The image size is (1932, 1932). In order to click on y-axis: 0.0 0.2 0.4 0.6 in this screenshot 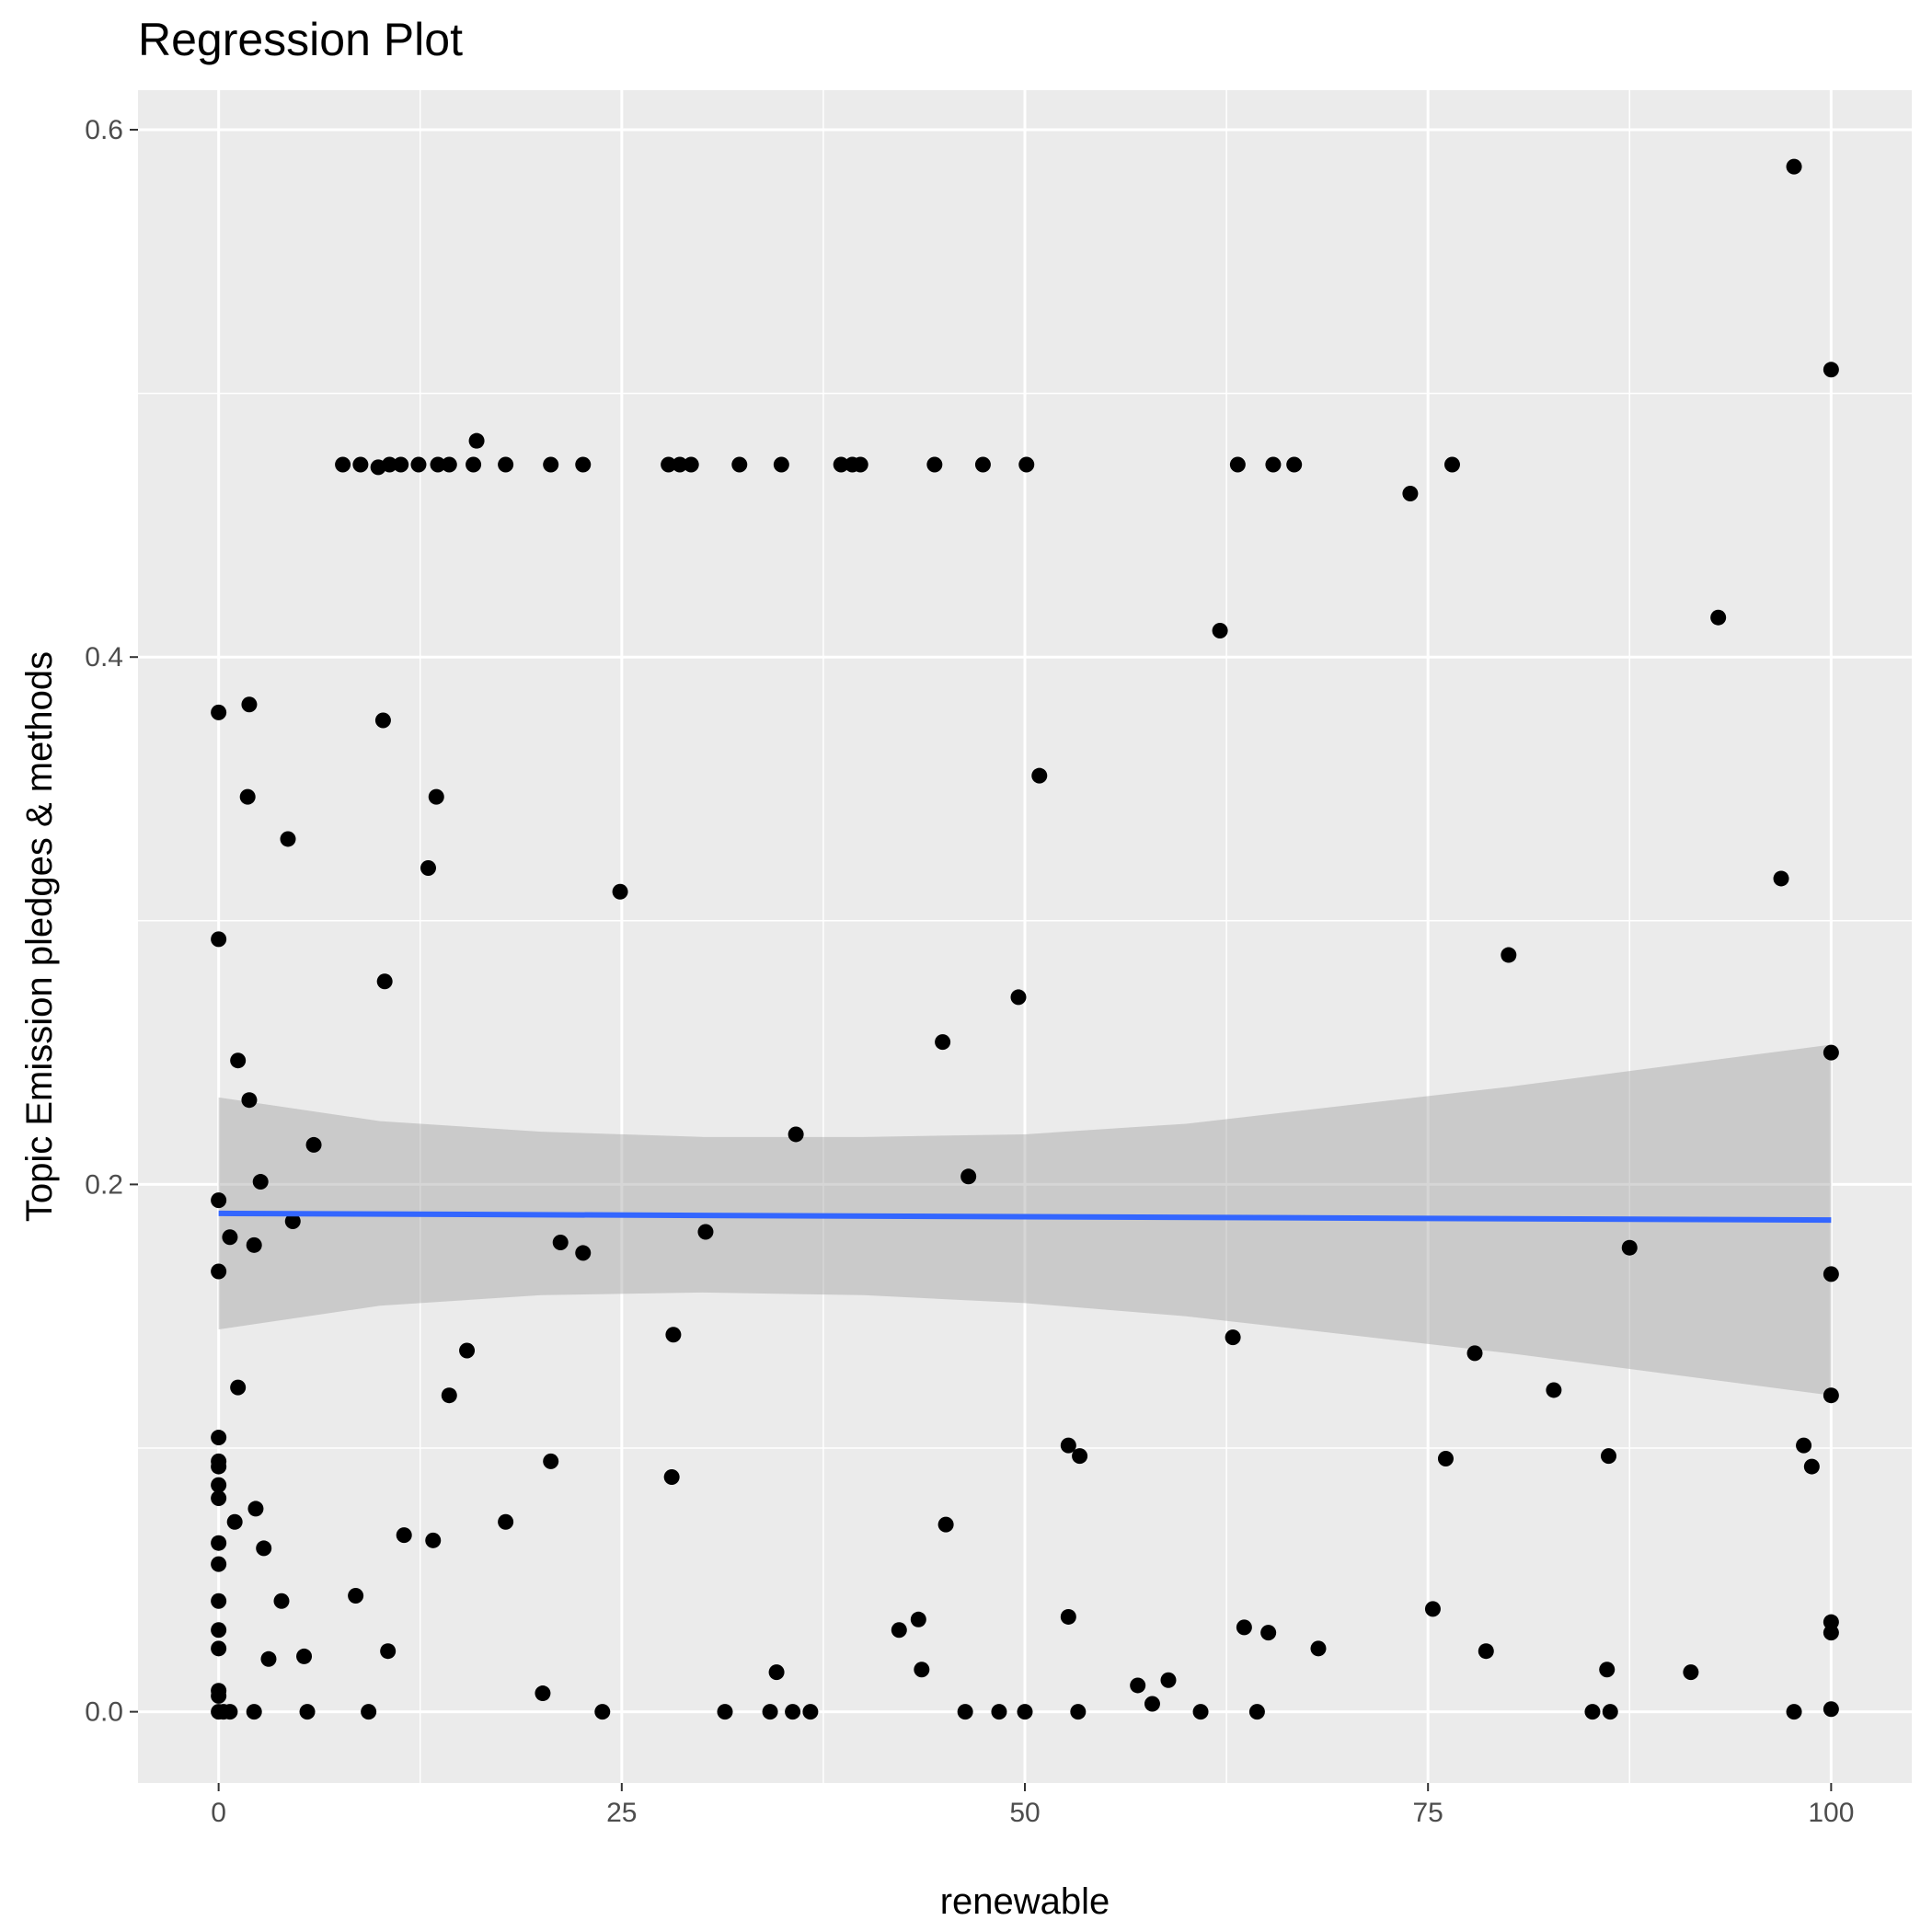, I will do `click(111, 921)`.